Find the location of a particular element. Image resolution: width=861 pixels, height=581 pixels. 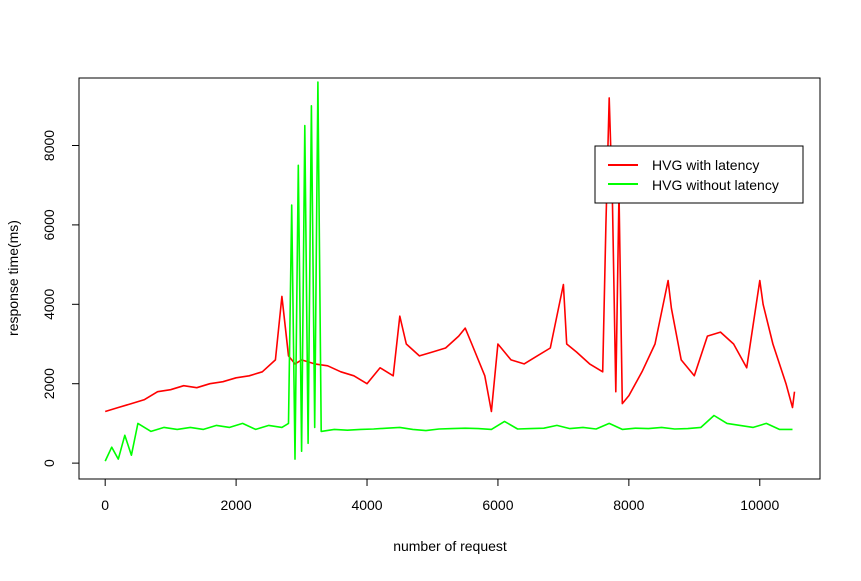

y-tick-label: 0 is located at coordinates (49, 463).